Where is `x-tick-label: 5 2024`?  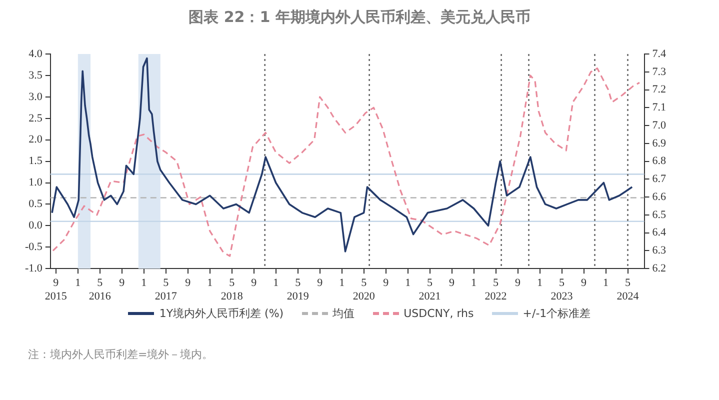 x-tick-label: 5 2024 is located at coordinates (628, 289).